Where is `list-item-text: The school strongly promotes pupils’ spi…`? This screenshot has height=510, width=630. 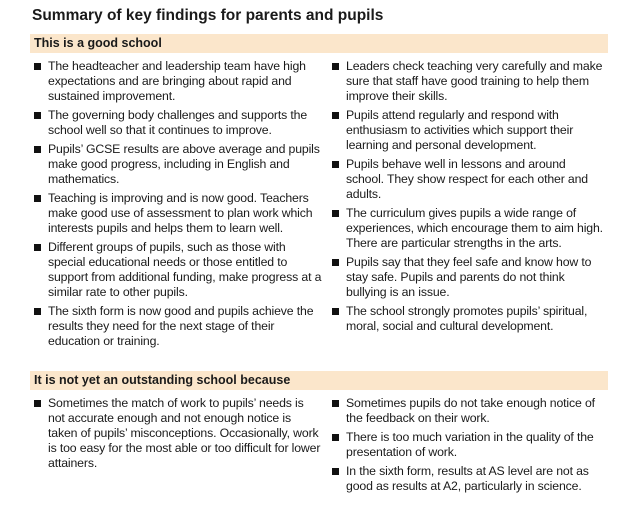 list-item-text: The school strongly promotes pupils’ spi… is located at coordinates (467, 318).